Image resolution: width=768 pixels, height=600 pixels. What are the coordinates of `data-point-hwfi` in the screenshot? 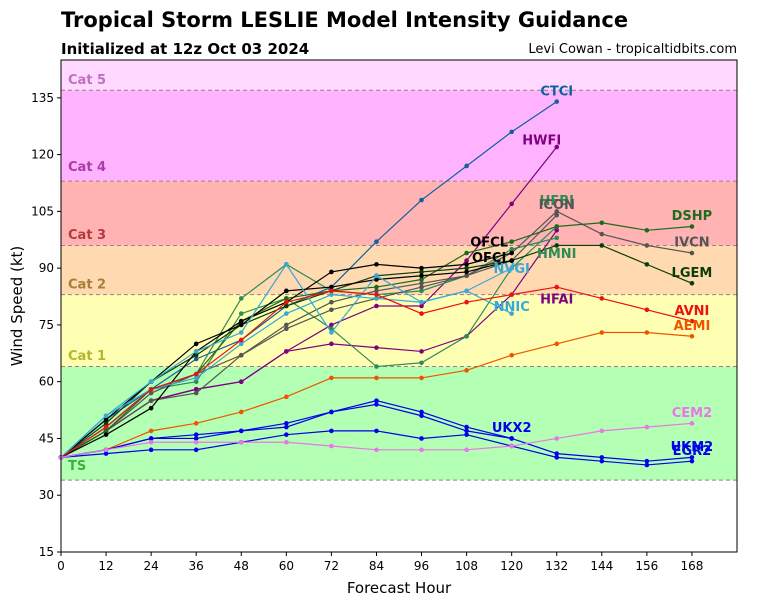 It's located at (376, 347).